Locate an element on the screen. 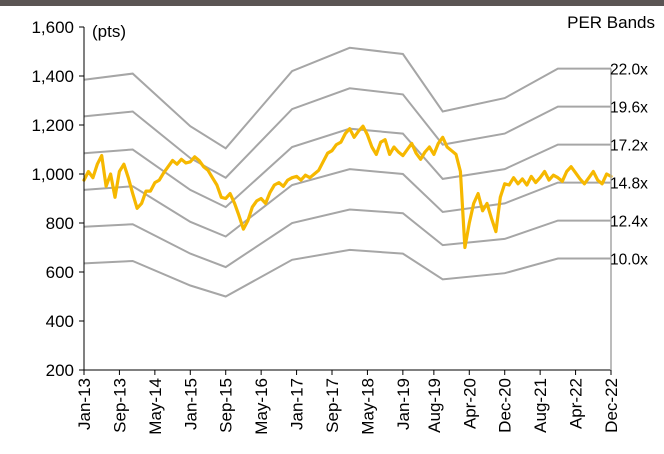  band-label-4: 12.4x is located at coordinates (629, 222).